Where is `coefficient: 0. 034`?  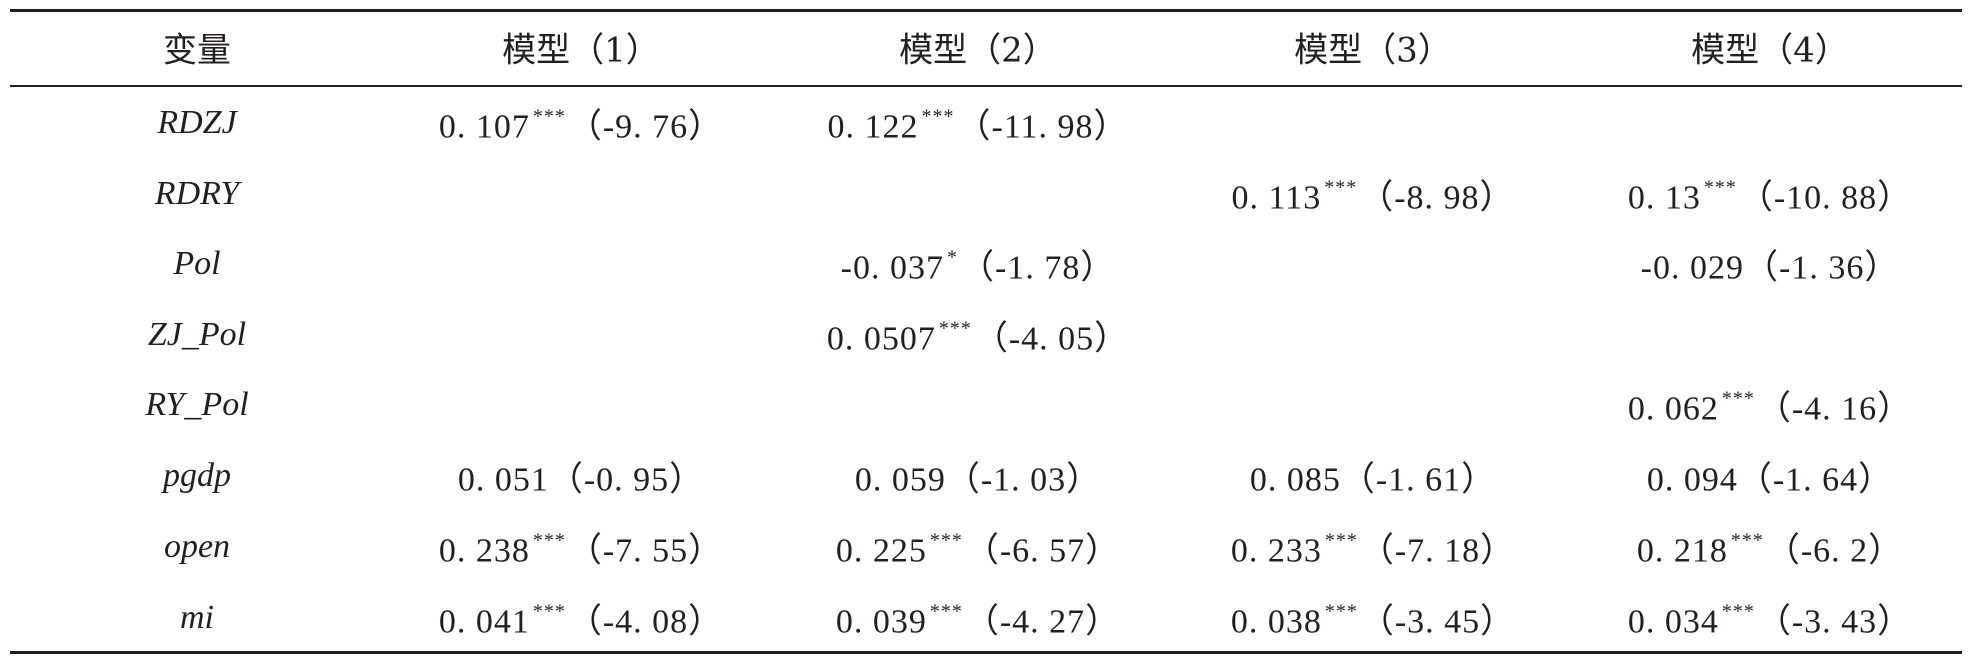
coefficient: 0. 034 is located at coordinates (1673, 622).